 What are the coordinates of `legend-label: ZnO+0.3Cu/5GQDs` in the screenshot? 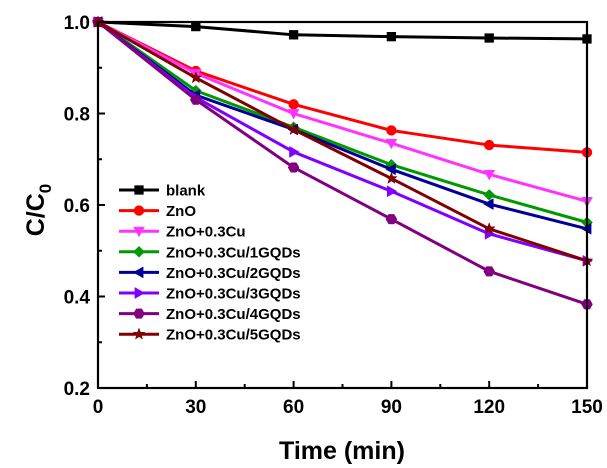 It's located at (233, 335).